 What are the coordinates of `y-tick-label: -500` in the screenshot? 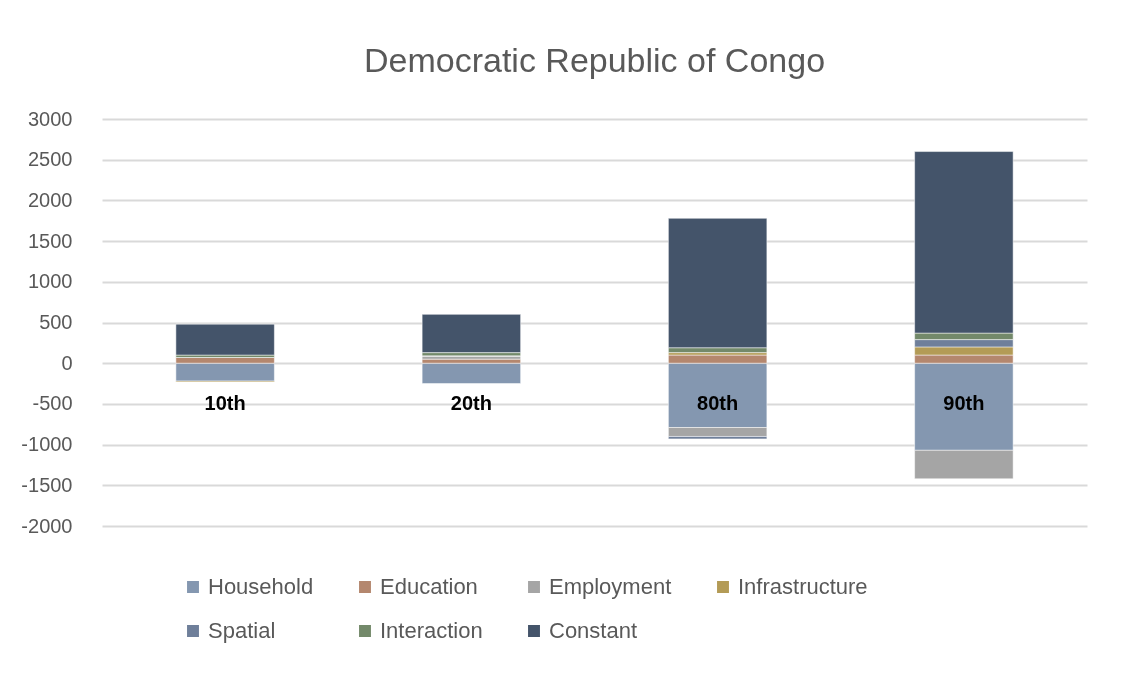 It's located at (52, 403).